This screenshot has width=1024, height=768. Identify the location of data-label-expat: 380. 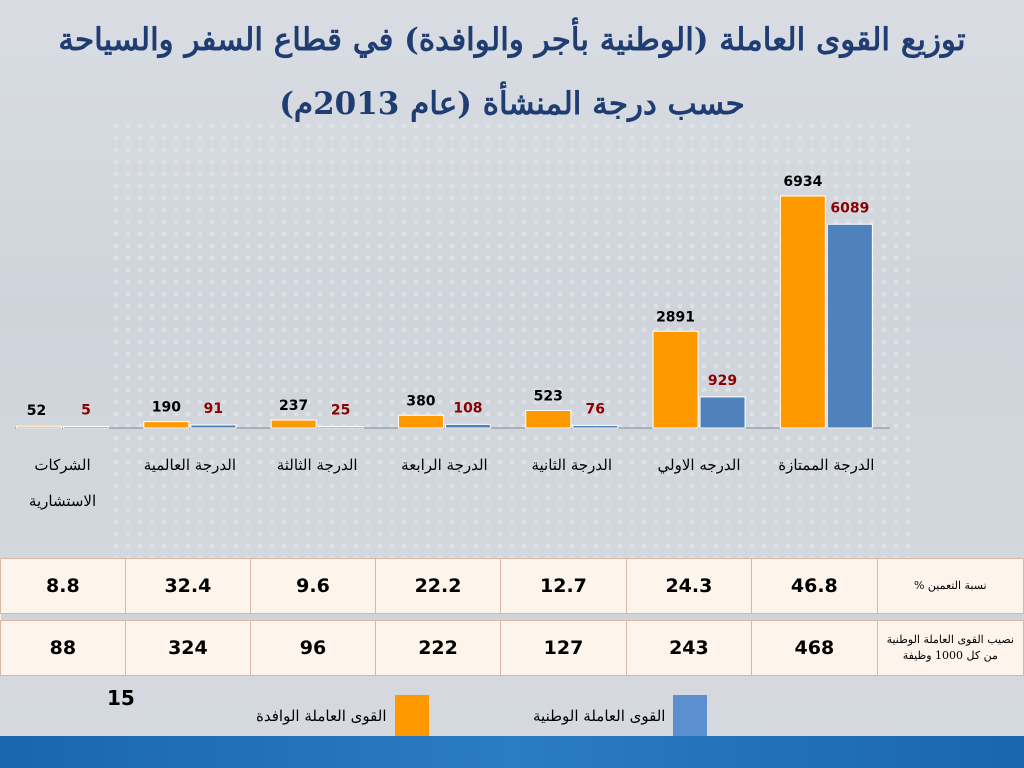
(420, 401).